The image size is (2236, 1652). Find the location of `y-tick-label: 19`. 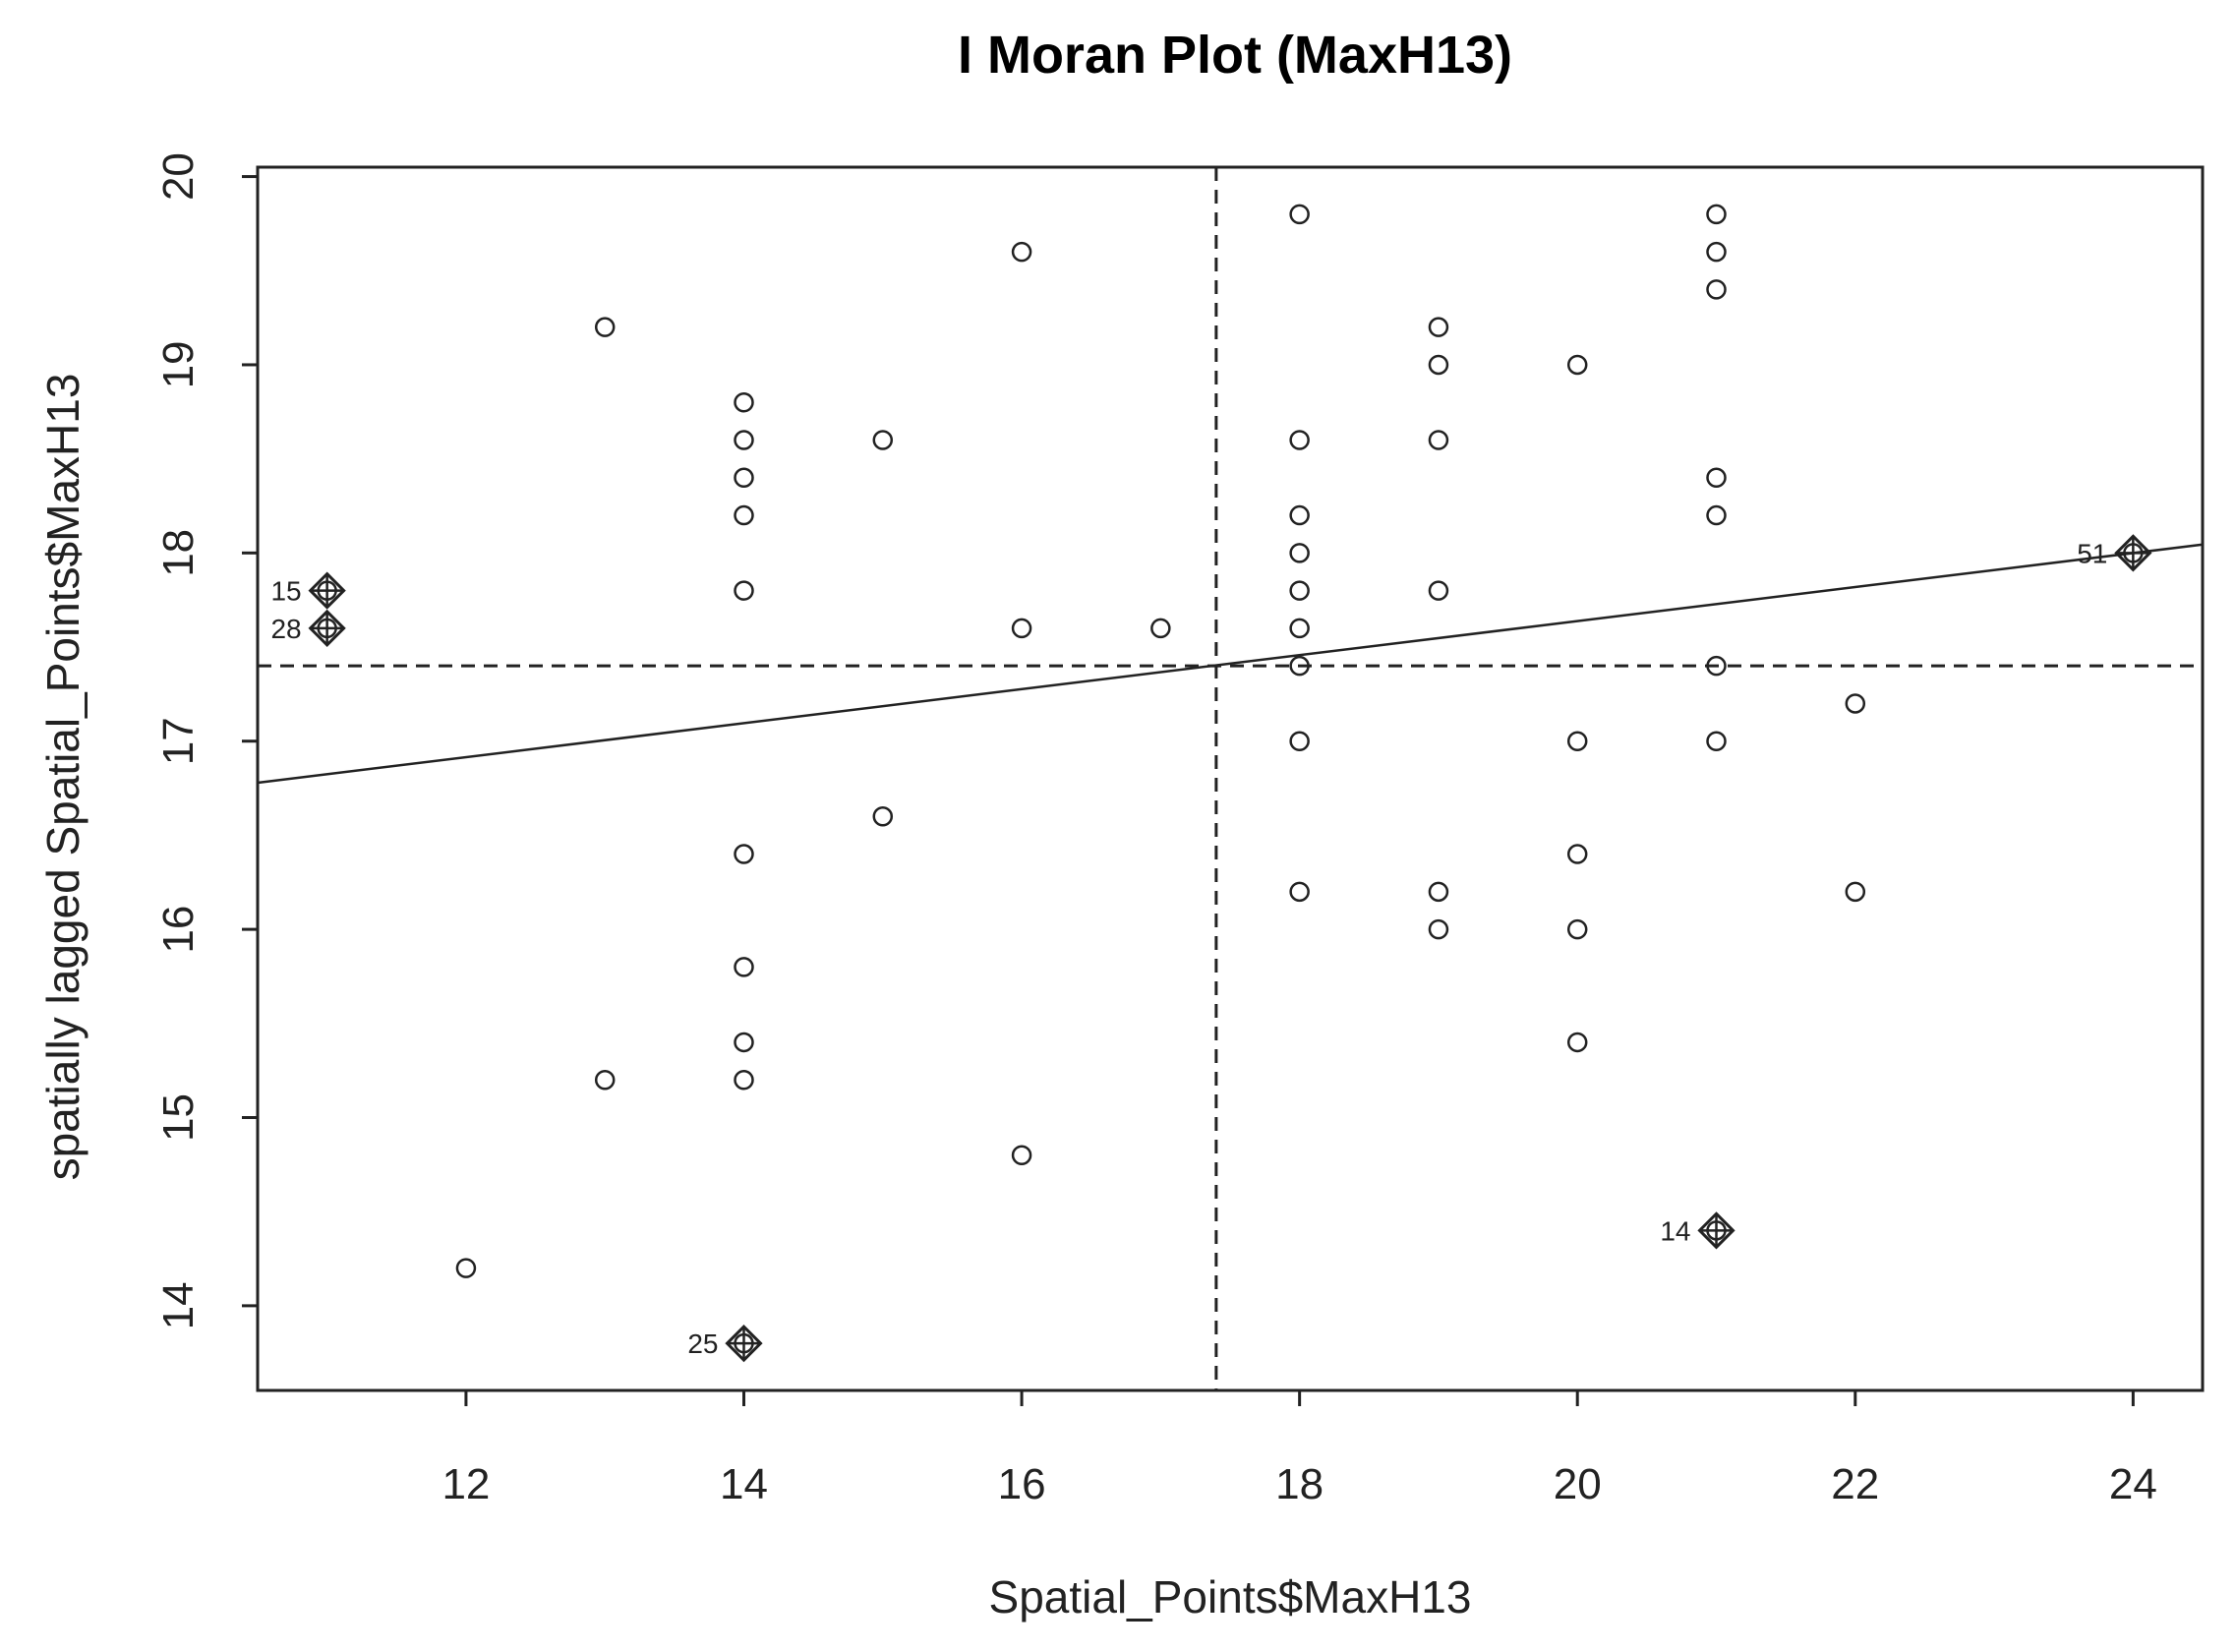

y-tick-label: 19 is located at coordinates (178, 364).